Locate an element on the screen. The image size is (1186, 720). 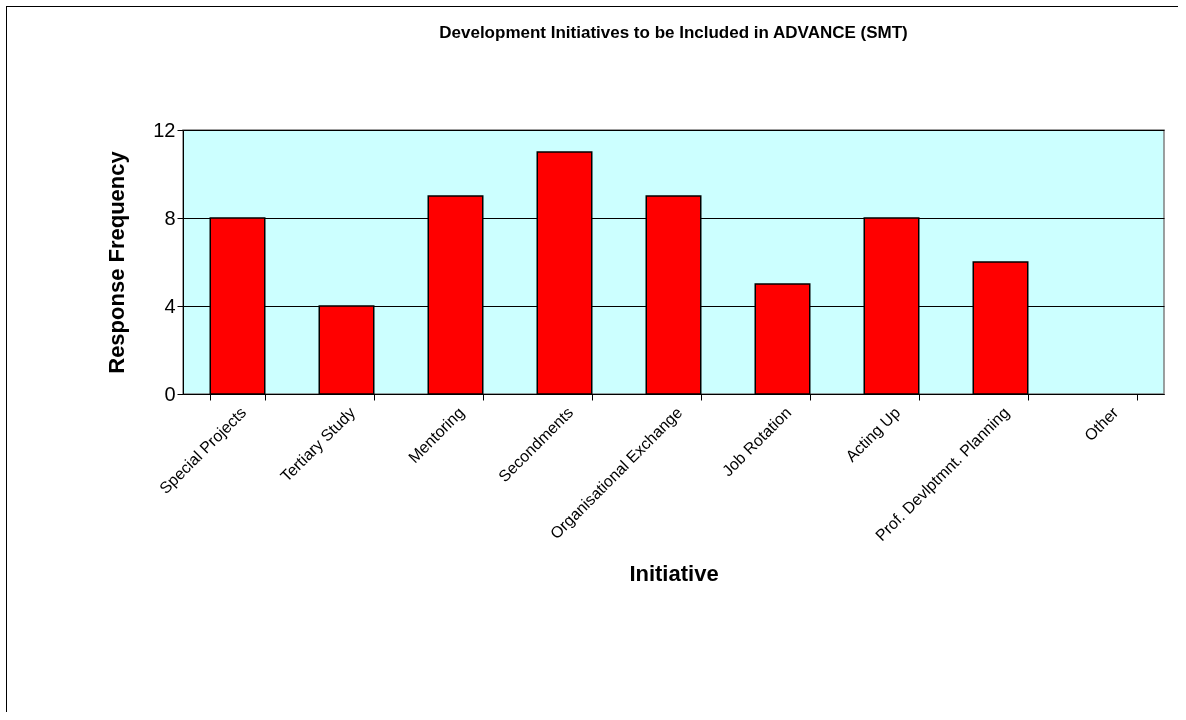
y-tick-label: 4 is located at coordinates (170, 305).